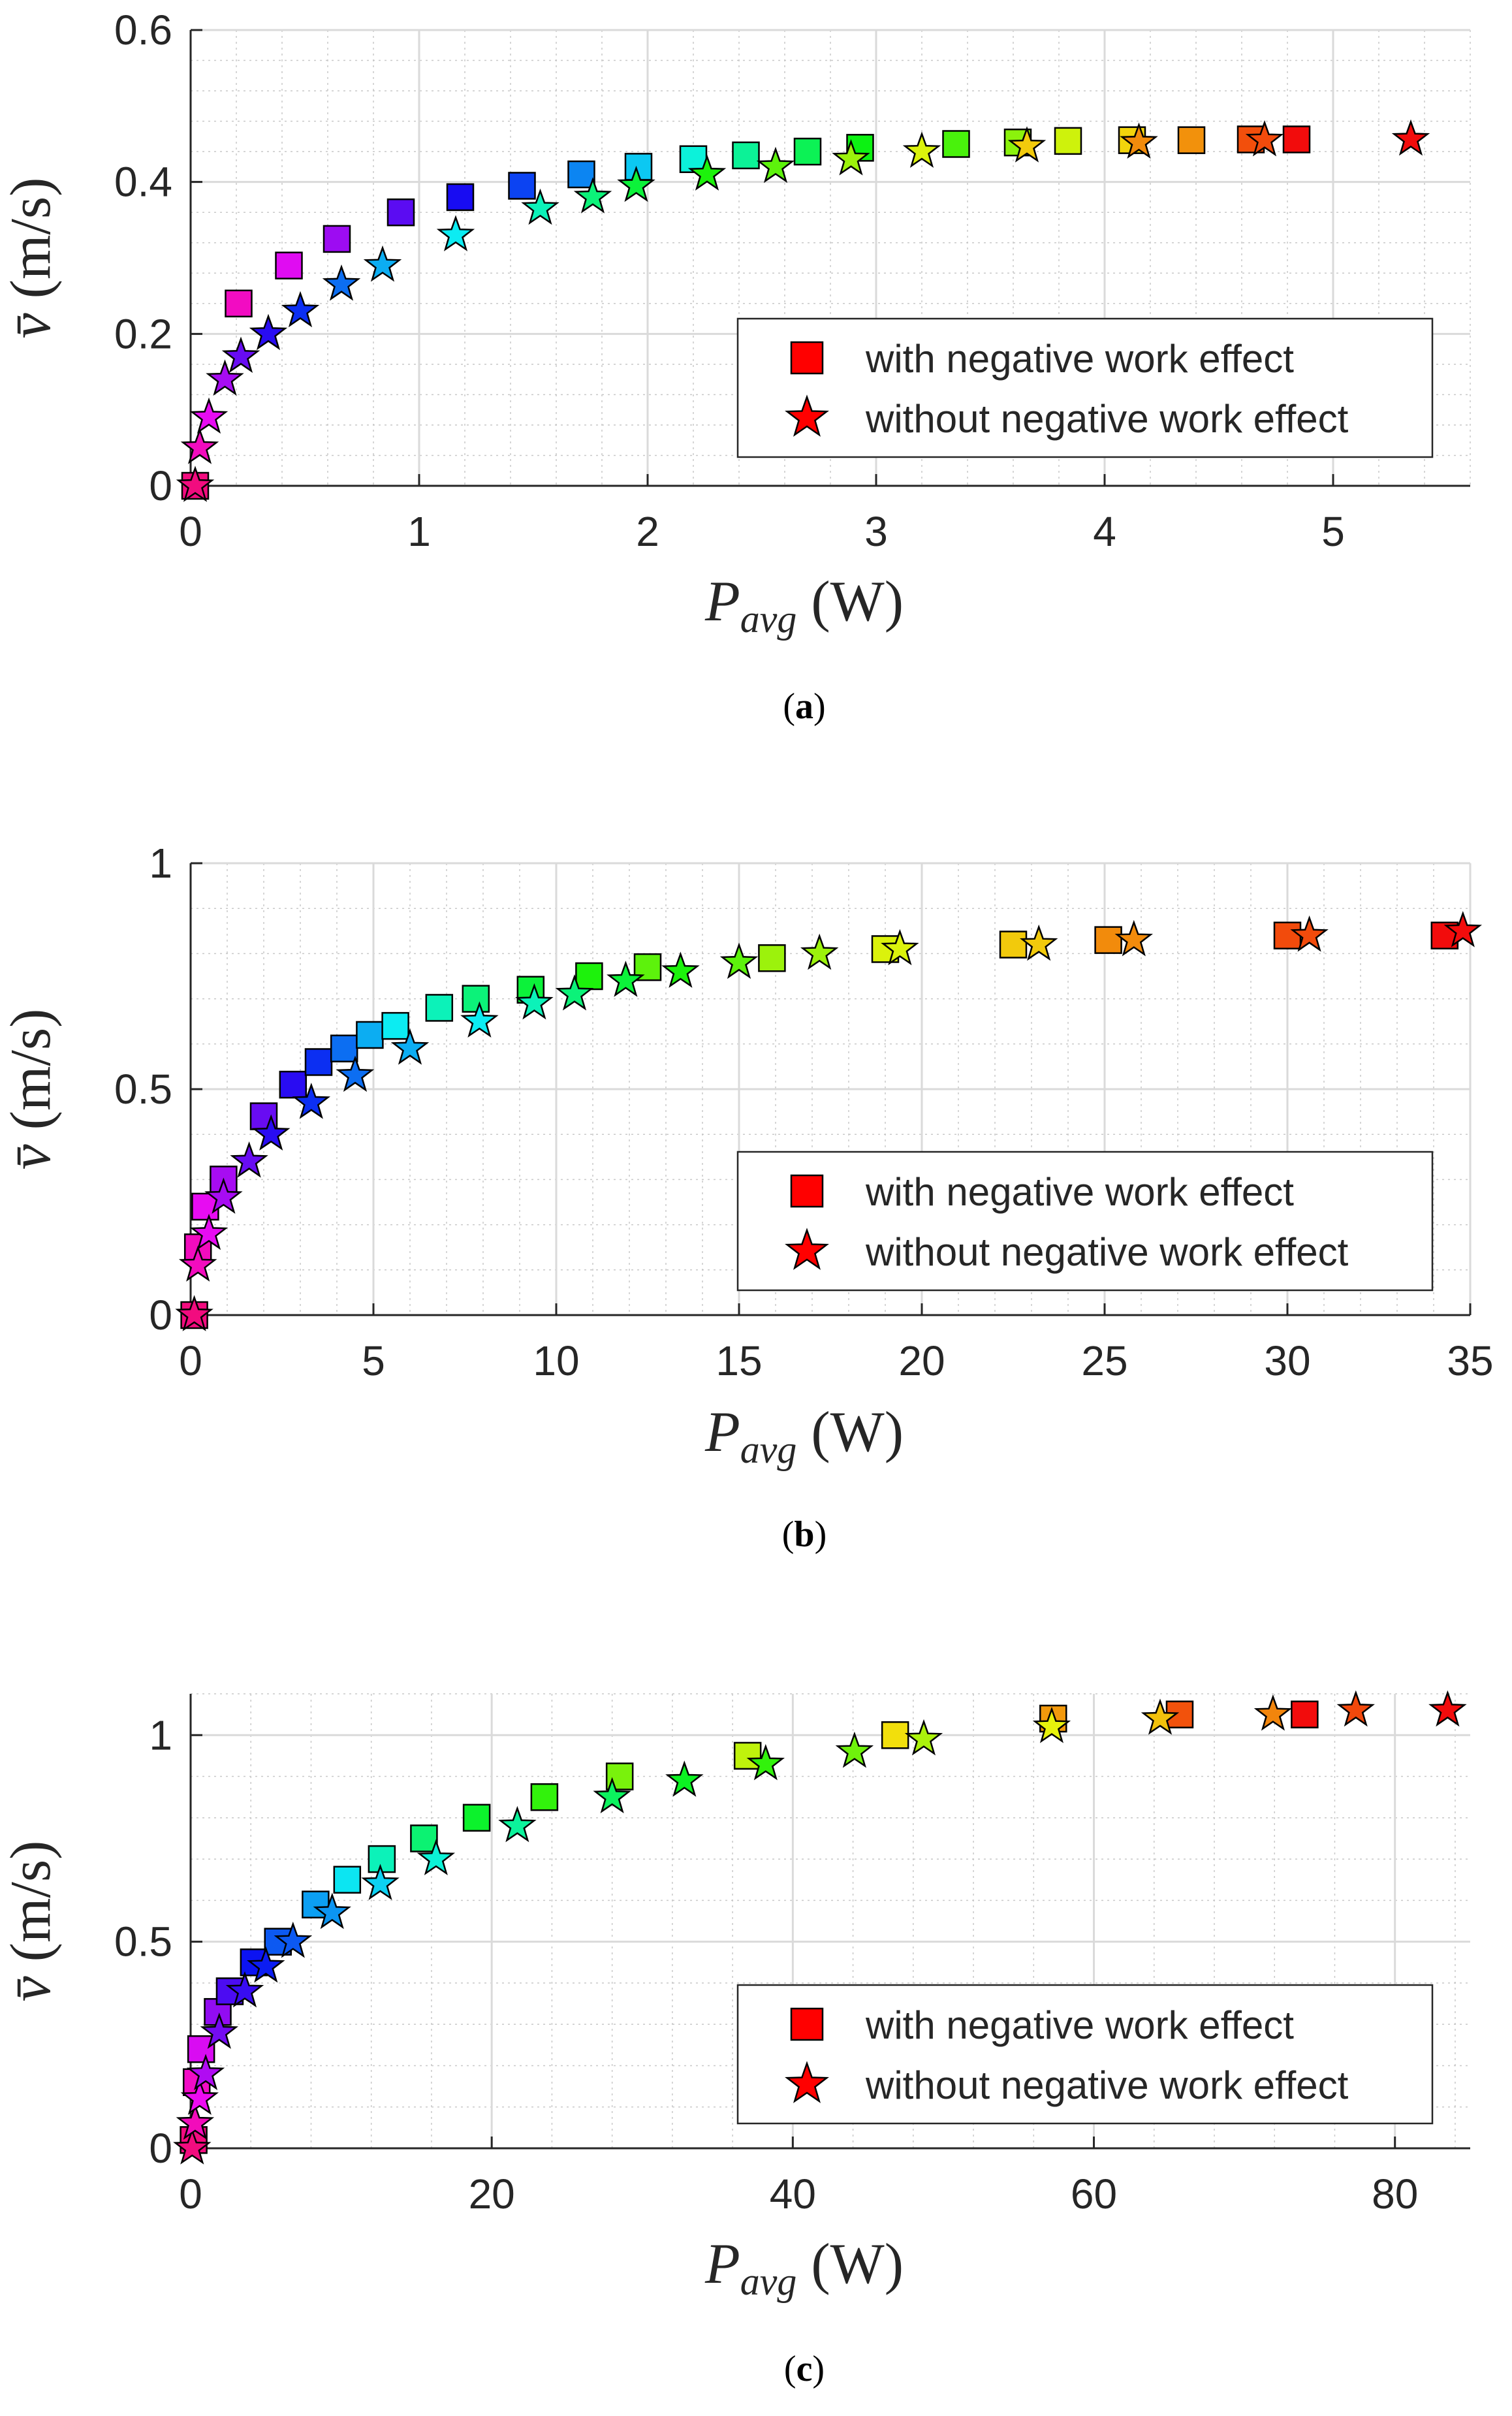 Image resolution: width=1512 pixels, height=2416 pixels. Describe the element at coordinates (793, 2193) in the screenshot. I see `x-tick-label: 40` at that location.